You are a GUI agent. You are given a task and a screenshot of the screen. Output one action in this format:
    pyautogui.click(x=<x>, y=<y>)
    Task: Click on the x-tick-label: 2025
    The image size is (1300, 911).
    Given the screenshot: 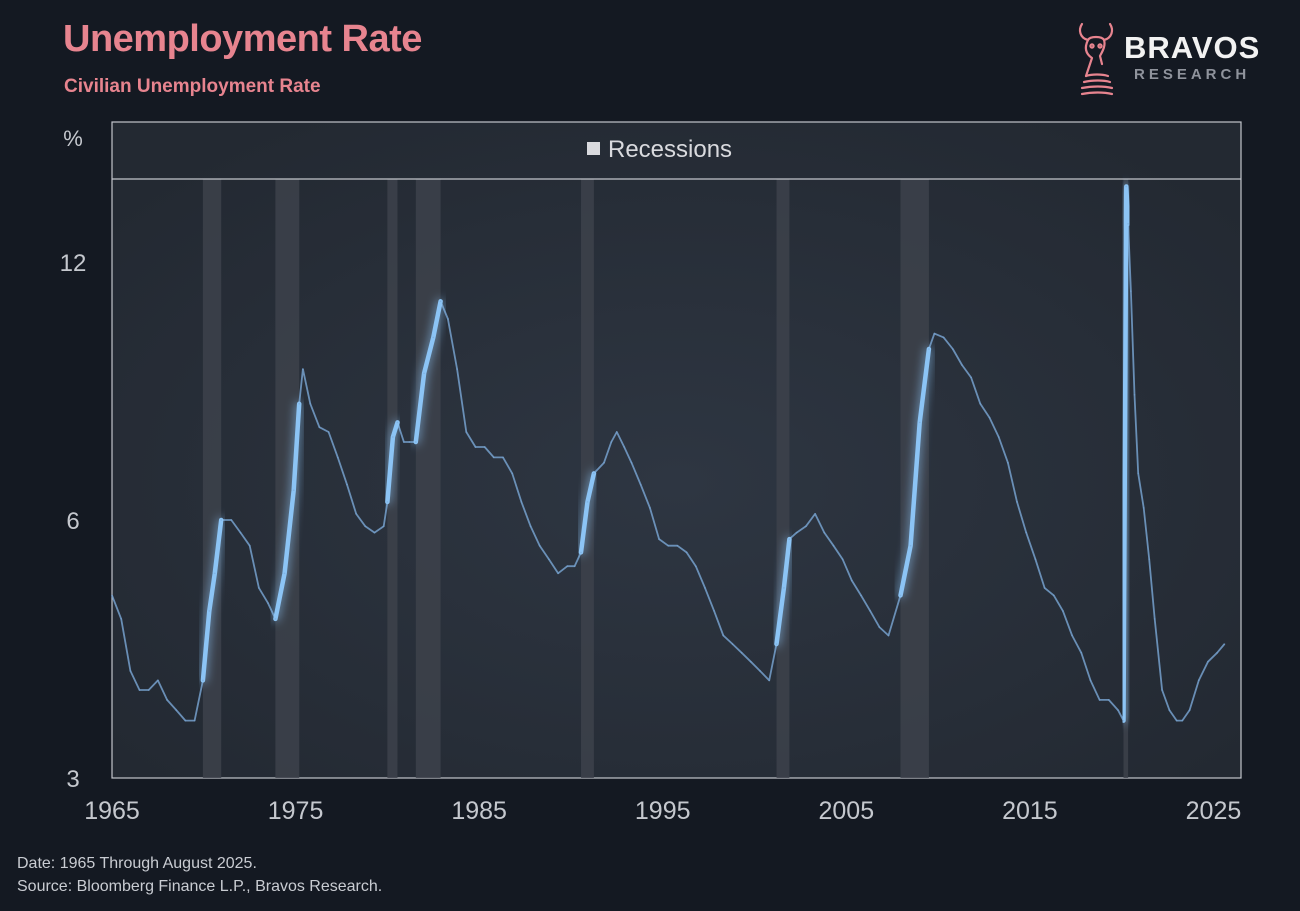 What is the action you would take?
    pyautogui.click(x=1214, y=811)
    